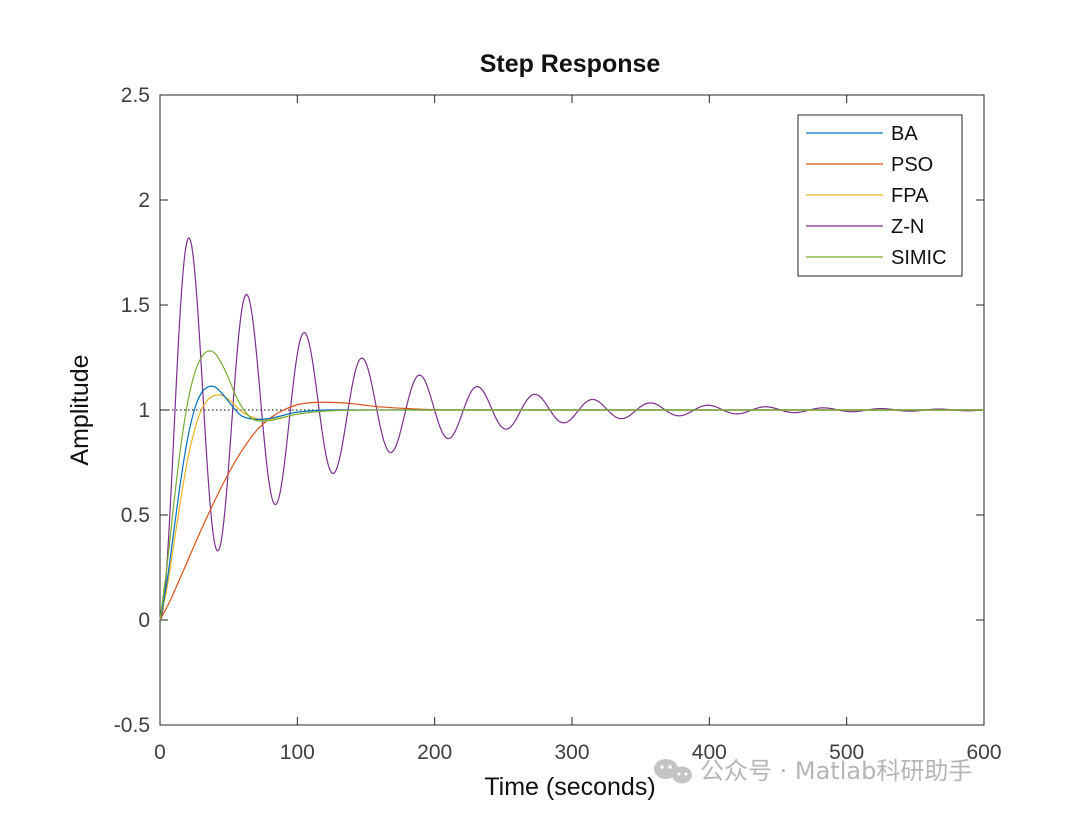 The width and height of the screenshot is (1080, 813). Describe the element at coordinates (912, 165) in the screenshot. I see `legend-label: PSO` at that location.